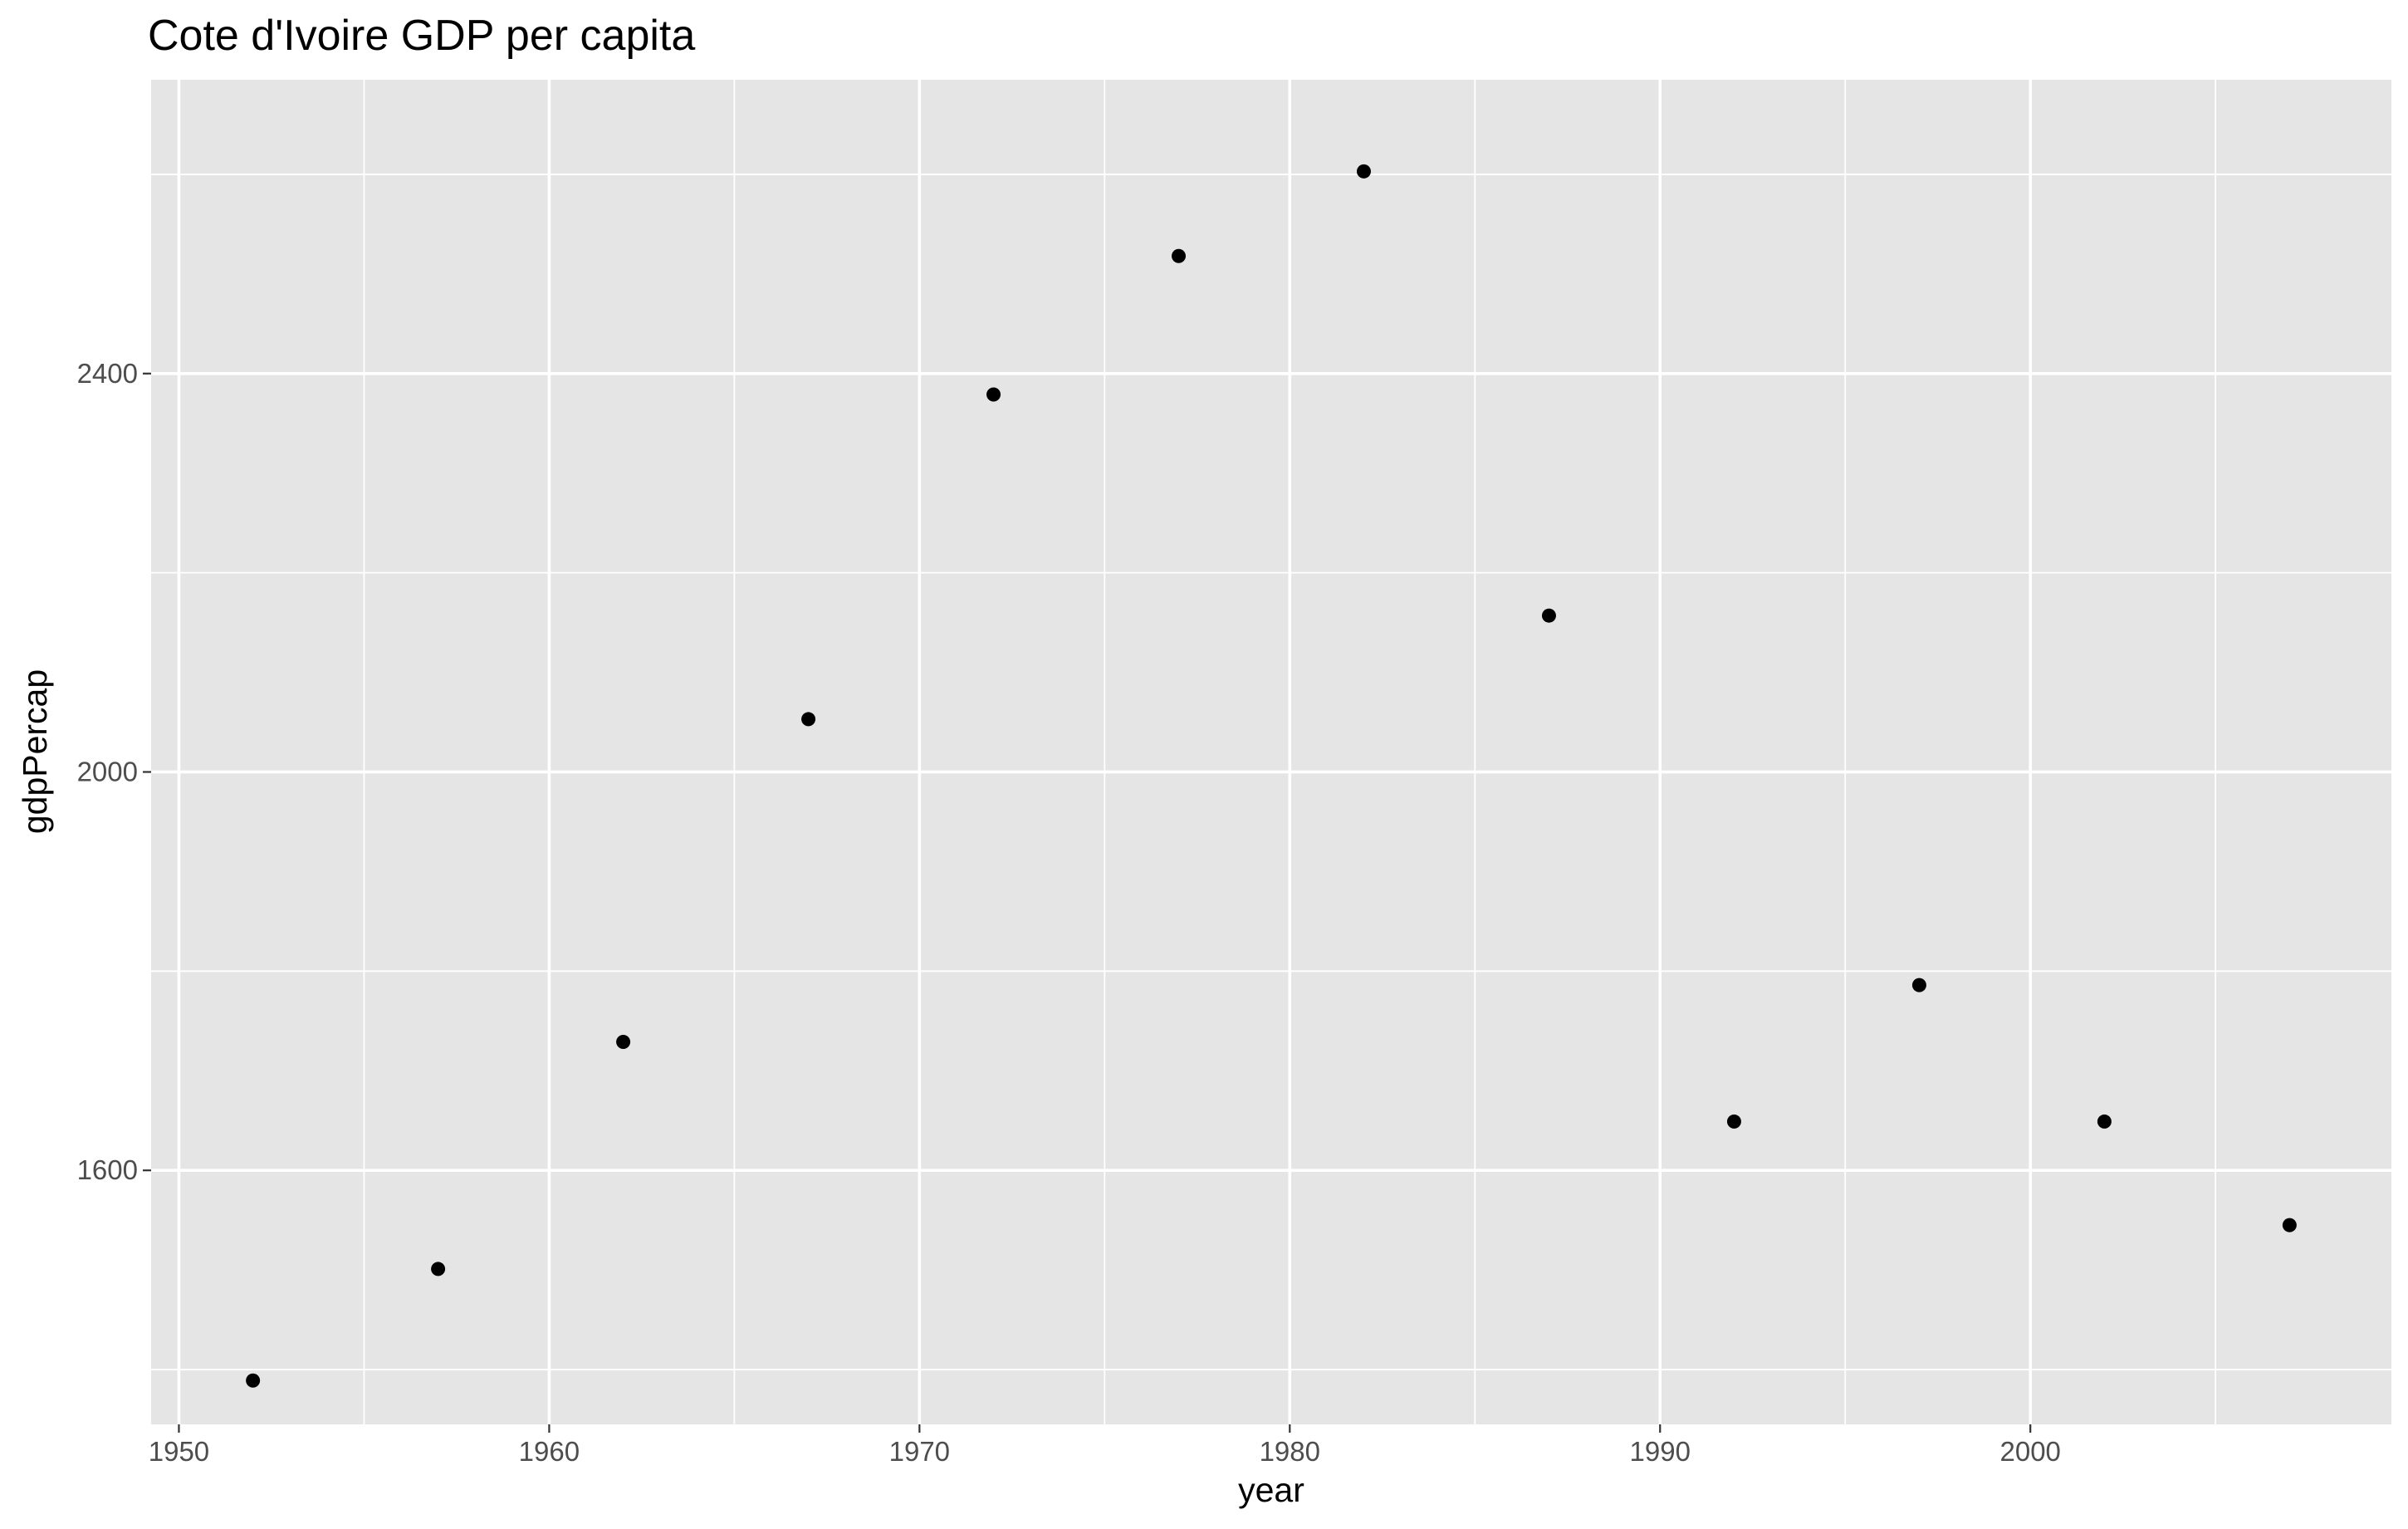 The image size is (2408, 1529). Describe the element at coordinates (549, 1451) in the screenshot. I see `x-tick-label: 1960` at that location.